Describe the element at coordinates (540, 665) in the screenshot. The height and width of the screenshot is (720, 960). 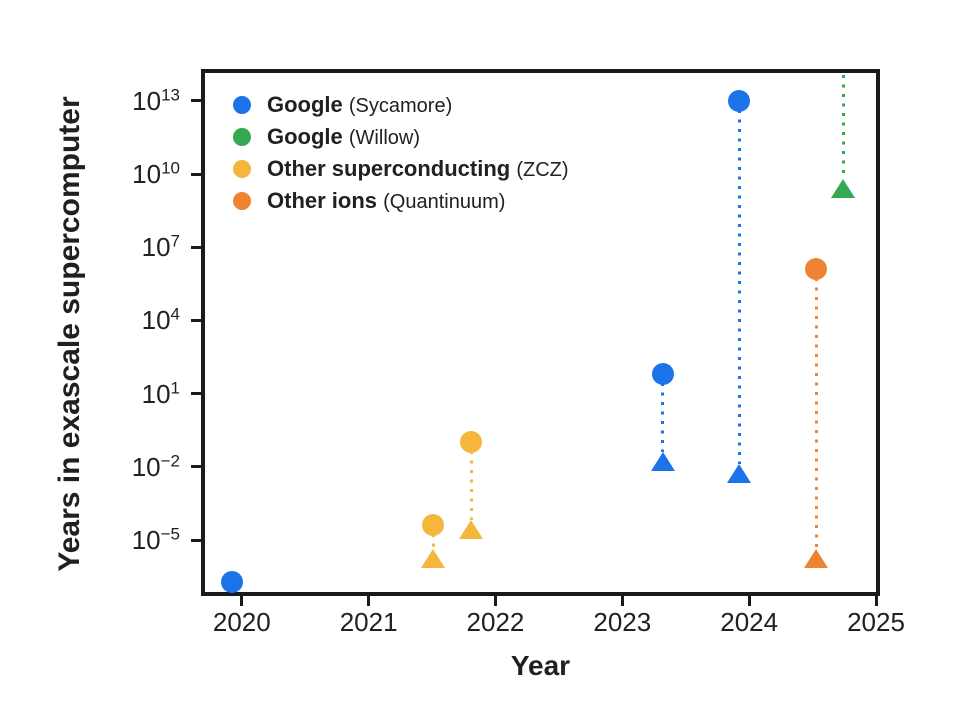
I see `x-axis-title: Year` at that location.